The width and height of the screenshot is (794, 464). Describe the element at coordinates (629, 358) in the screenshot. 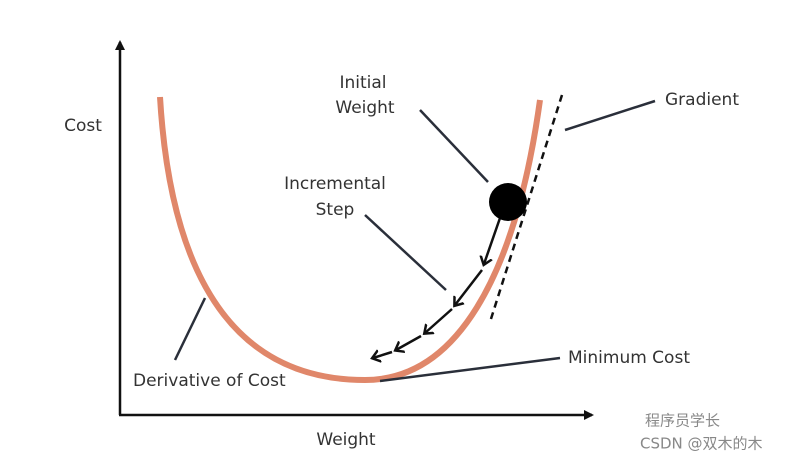

I see `label: Minimum Cost` at that location.